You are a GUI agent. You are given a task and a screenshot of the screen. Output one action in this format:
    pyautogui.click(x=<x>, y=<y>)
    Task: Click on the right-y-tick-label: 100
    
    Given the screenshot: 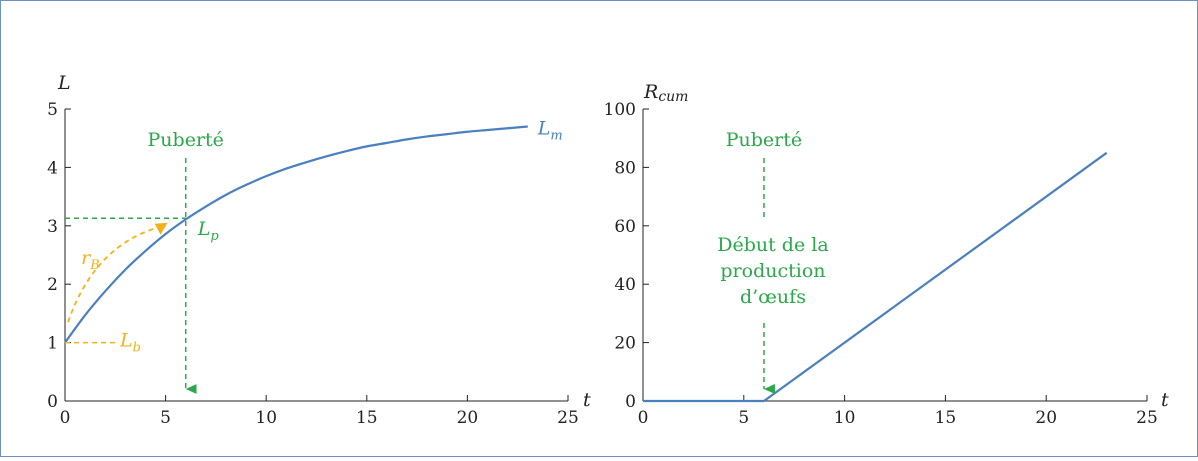 What is the action you would take?
    pyautogui.click(x=620, y=110)
    